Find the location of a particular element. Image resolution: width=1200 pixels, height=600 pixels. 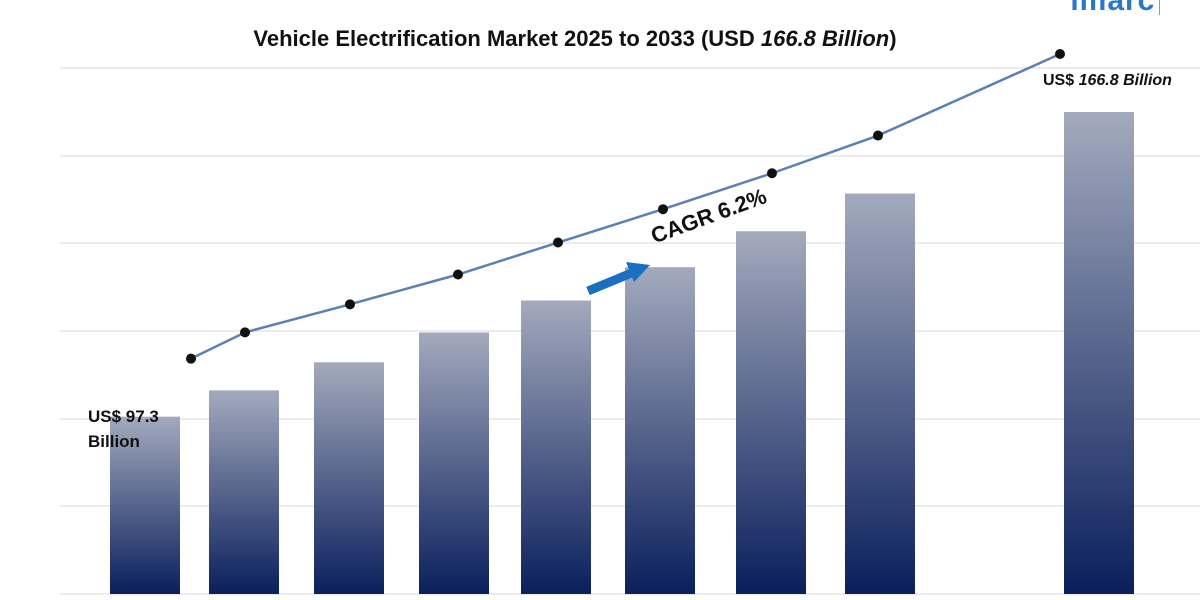

end-value-prefix: US$ is located at coordinates (1061, 80).